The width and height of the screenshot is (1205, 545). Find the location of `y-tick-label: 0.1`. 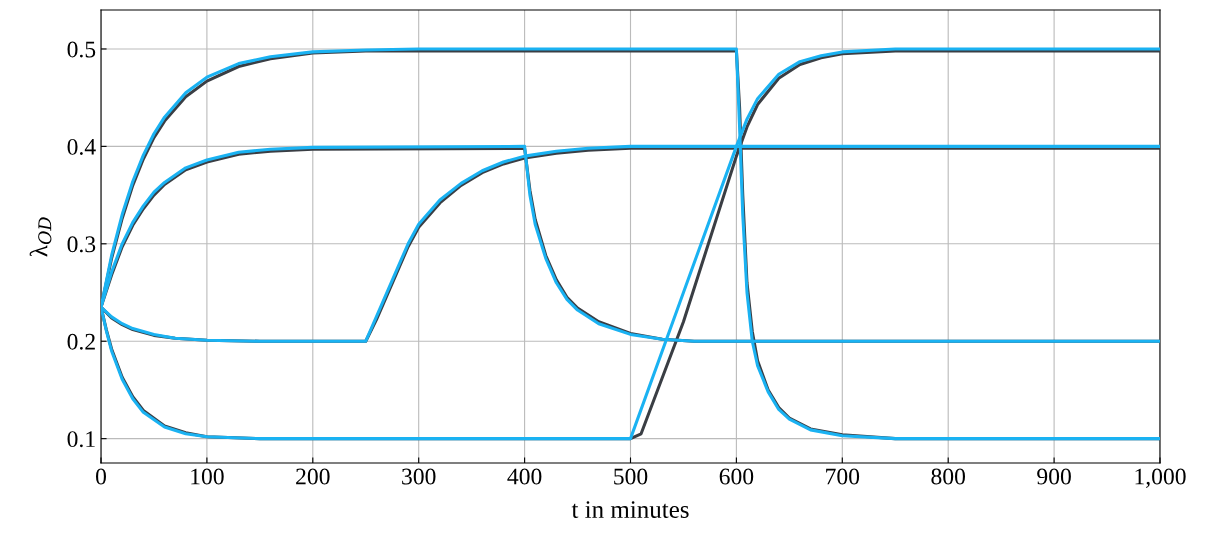

y-tick-label: 0.1 is located at coordinates (81, 439).